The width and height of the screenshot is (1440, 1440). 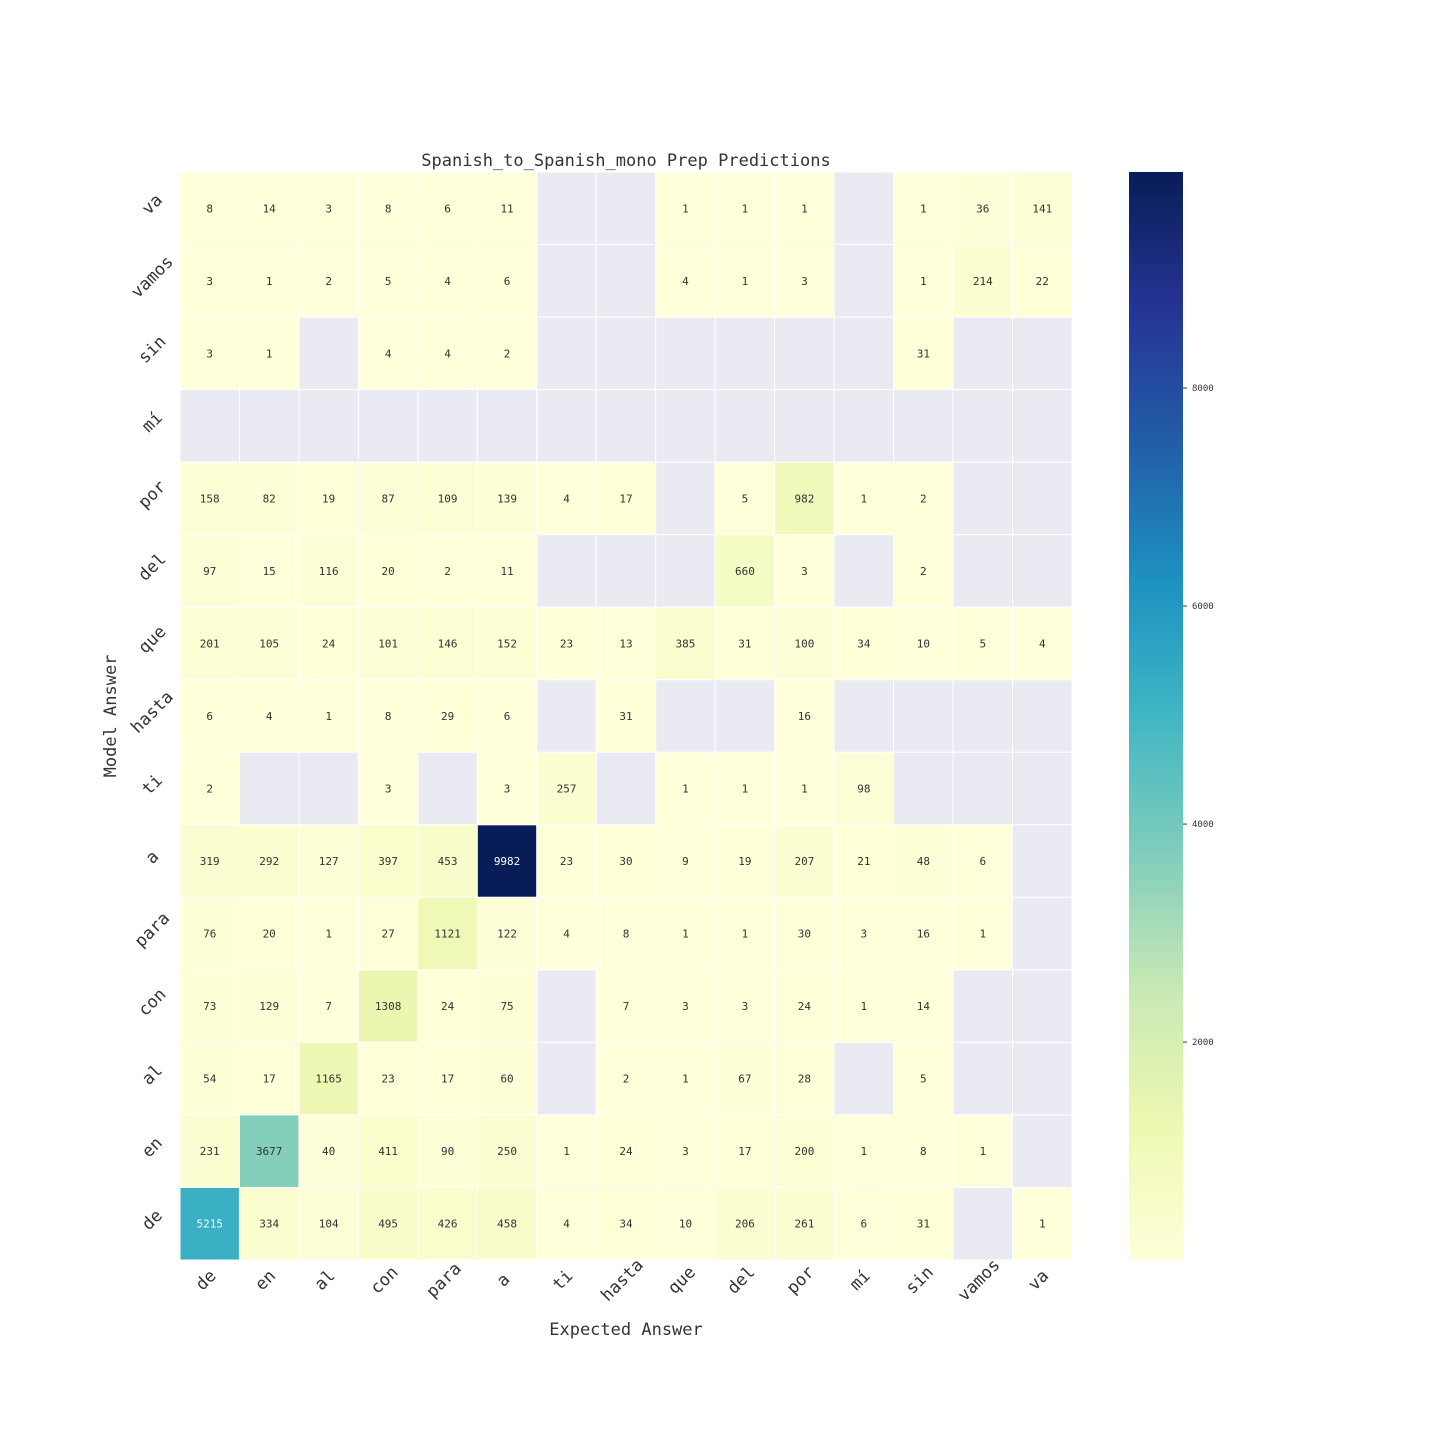 What do you see at coordinates (801, 1281) in the screenshot?
I see `x-tick-label: por` at bounding box center [801, 1281].